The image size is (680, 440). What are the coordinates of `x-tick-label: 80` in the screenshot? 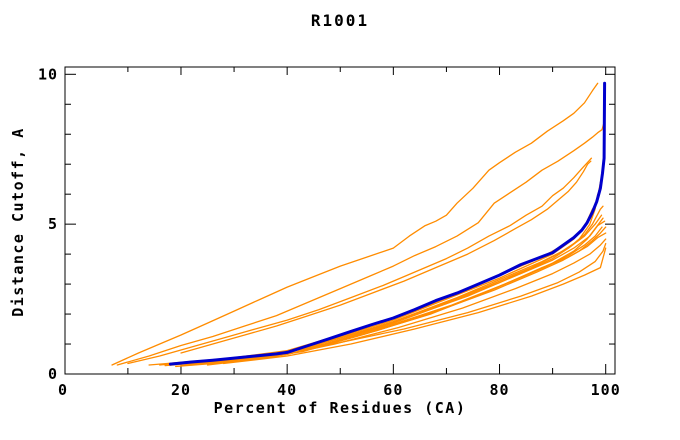 It's located at (499, 390).